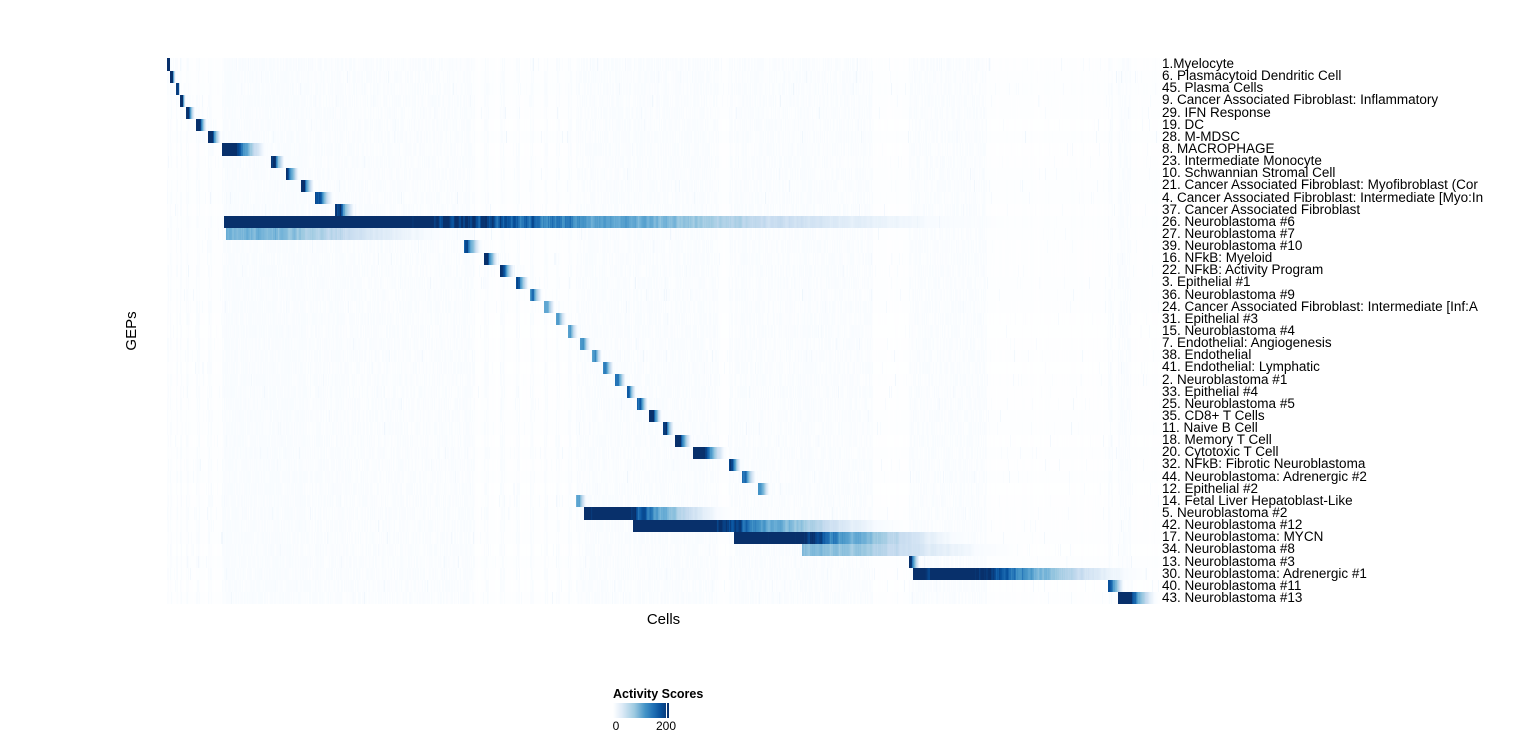  I want to click on row-label: 36. Neuroblastoma #9, so click(1228, 294).